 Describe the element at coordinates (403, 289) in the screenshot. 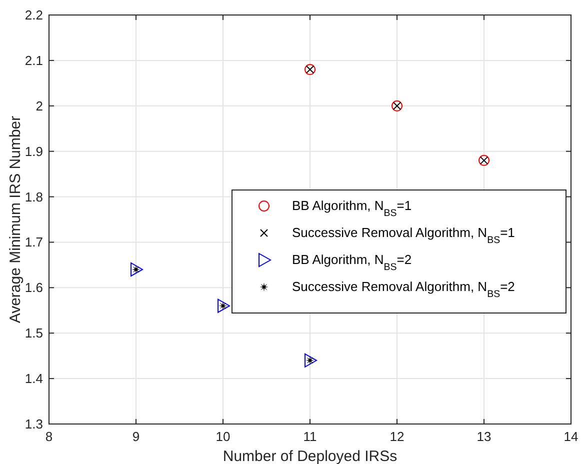

I see `legend-label: Successive Removal Algorithm, N$_{BS}$=2` at that location.